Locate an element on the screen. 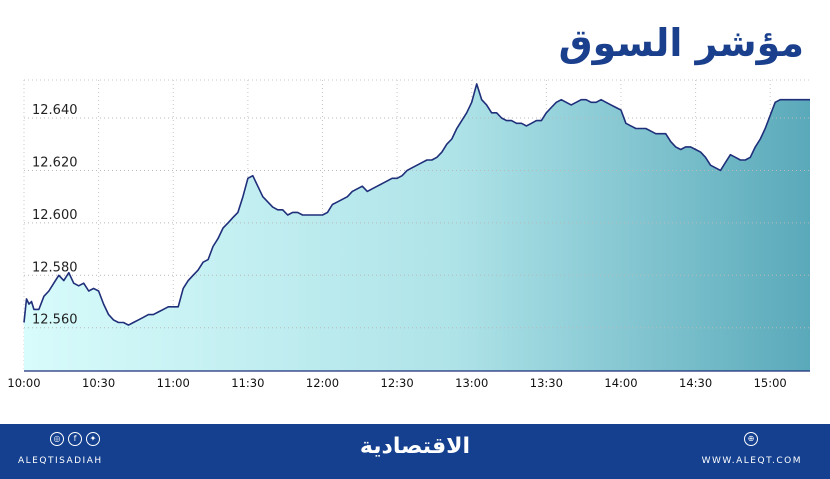 The image size is (830, 479). social-block: ◎ f ✦ ALEQTISADIAH is located at coordinates (60, 449).